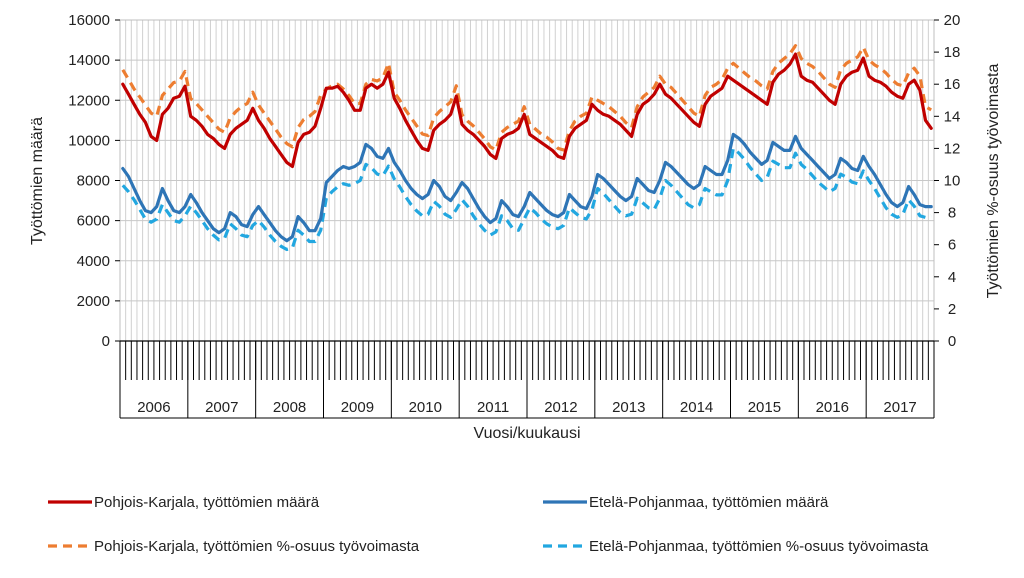  Describe the element at coordinates (952, 116) in the screenshot. I see `y-right-tick-label: 14` at that location.